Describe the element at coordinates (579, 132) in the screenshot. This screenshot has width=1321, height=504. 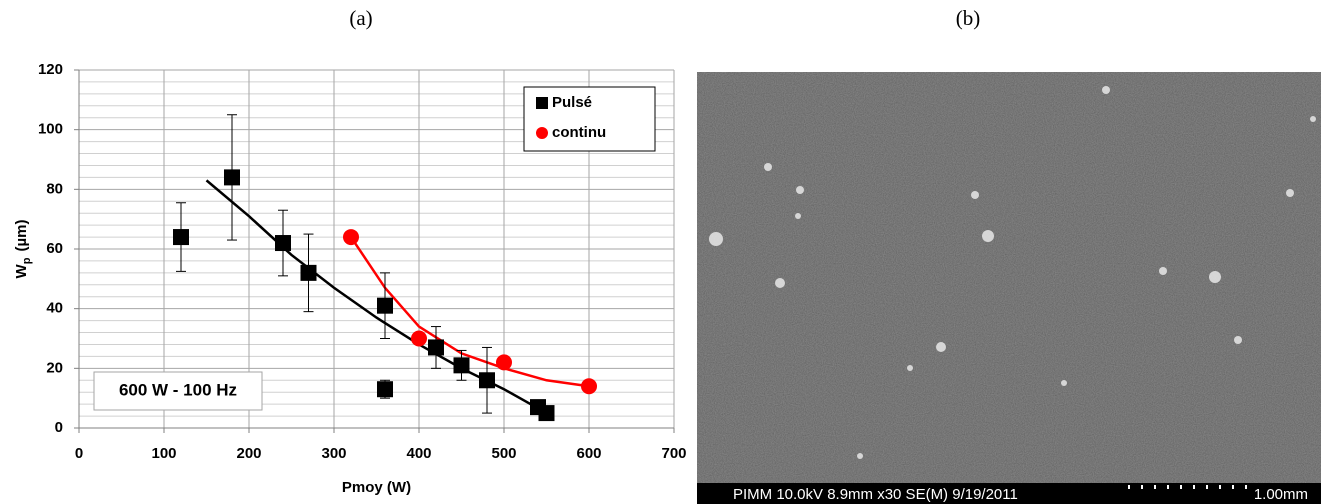
I see `legend-label: continu` at that location.